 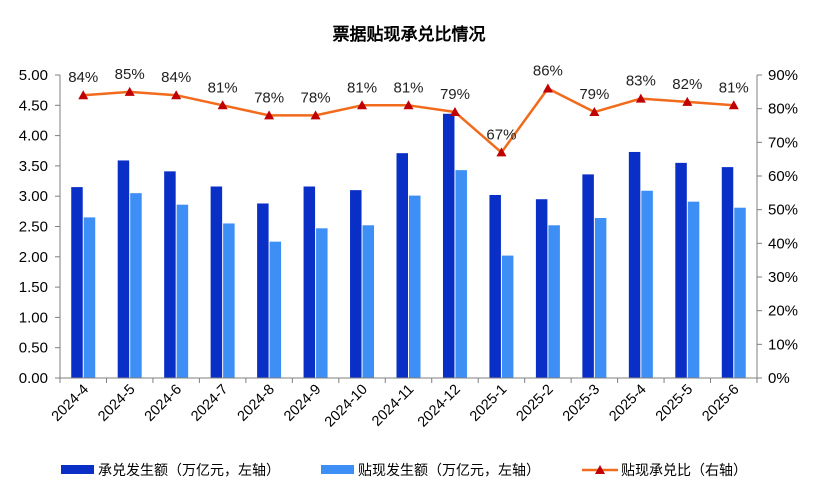 What do you see at coordinates (783, 344) in the screenshot?
I see `y-right-tick-label: 10%` at bounding box center [783, 344].